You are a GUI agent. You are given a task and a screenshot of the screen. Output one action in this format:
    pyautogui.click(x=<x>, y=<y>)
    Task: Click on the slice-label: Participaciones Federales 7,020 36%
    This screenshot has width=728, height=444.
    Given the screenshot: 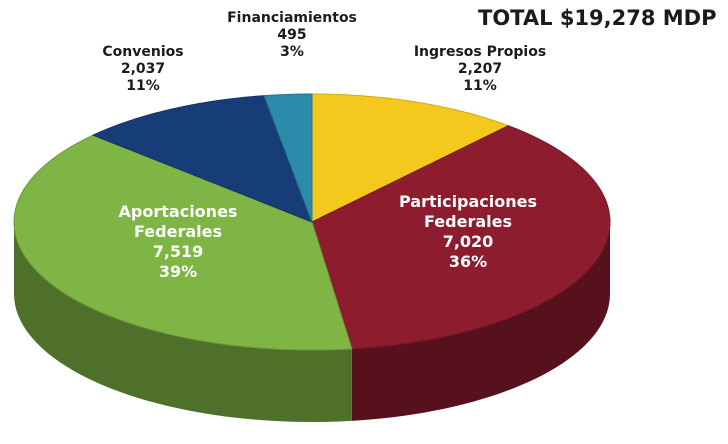 What is the action you would take?
    pyautogui.click(x=468, y=232)
    